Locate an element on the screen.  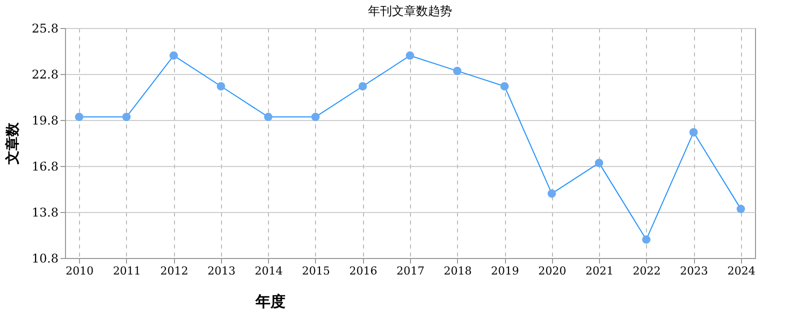
x-tick-label: 2020 is located at coordinates (552, 271).